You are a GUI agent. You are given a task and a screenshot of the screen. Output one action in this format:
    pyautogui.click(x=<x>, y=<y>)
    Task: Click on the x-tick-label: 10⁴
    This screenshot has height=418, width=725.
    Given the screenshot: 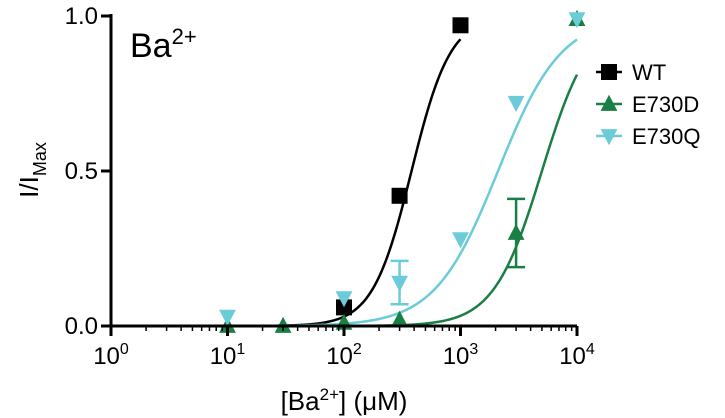 What is the action you would take?
    pyautogui.click(x=577, y=355)
    